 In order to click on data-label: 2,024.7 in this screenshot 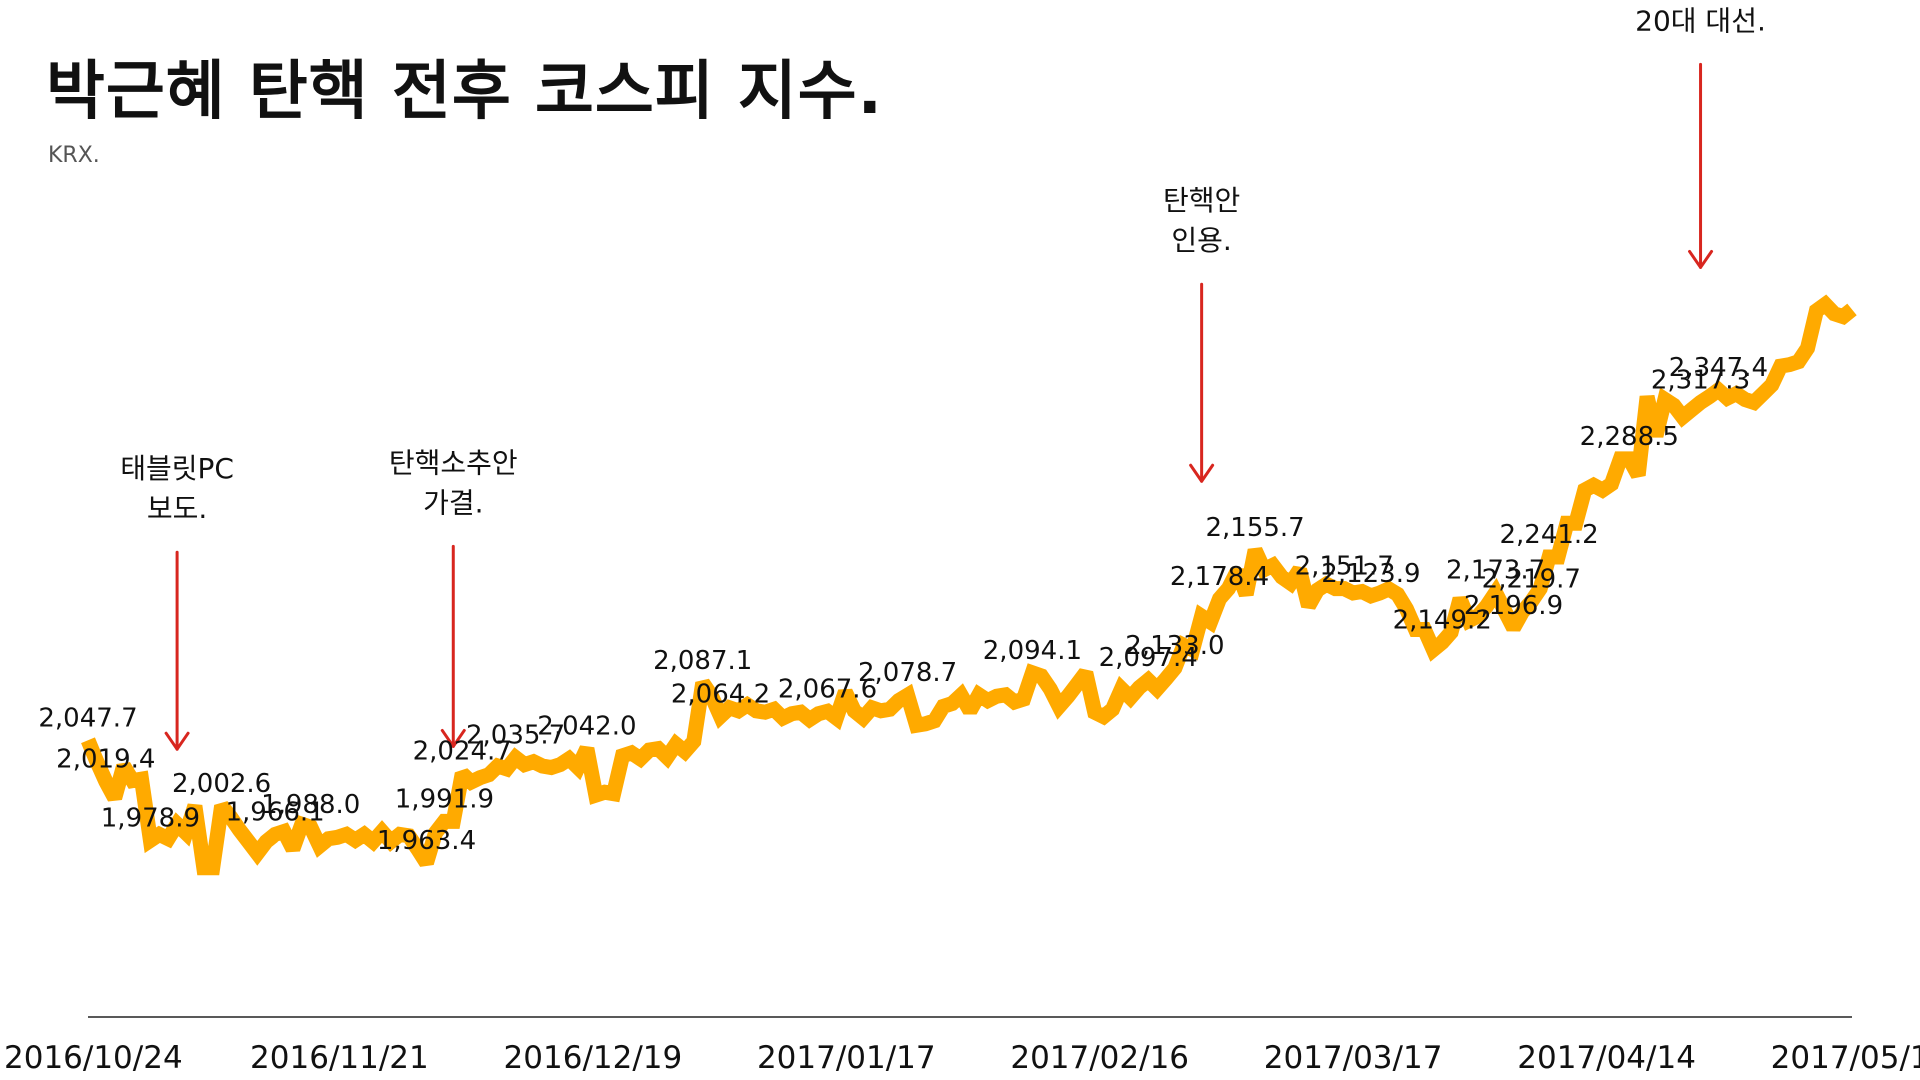, I will do `click(462, 752)`.